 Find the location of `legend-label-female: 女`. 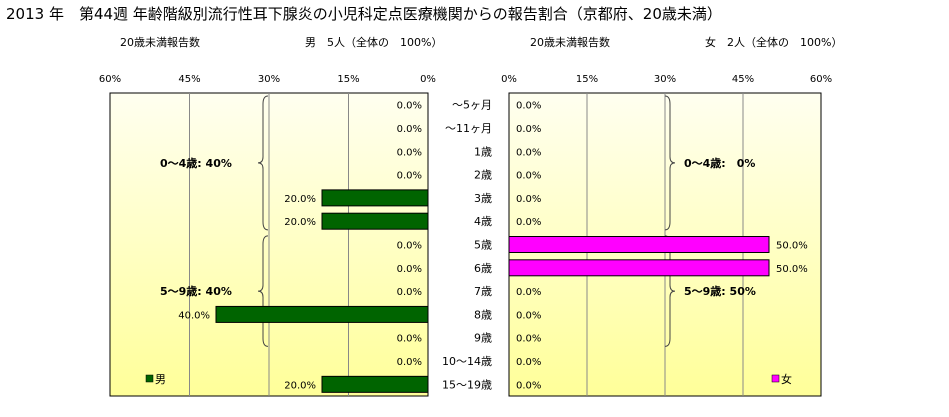

legend-label-female: 女 is located at coordinates (786, 379).